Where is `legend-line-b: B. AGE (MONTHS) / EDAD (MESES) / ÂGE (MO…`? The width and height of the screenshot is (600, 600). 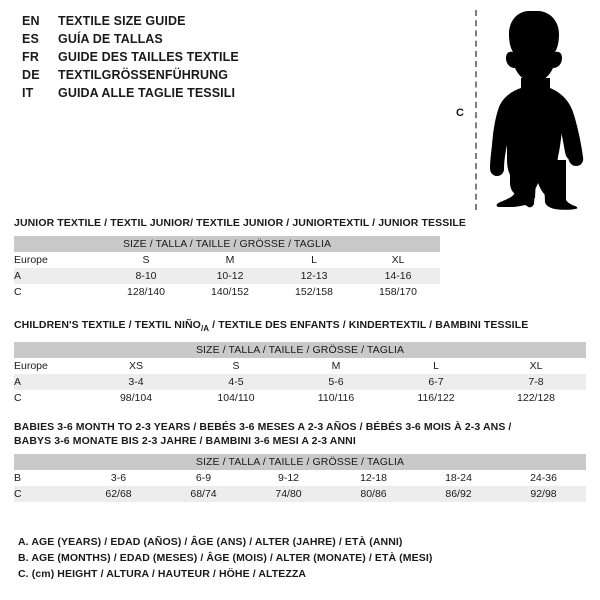 legend-line-b: B. AGE (MONTHS) / EDAD (MESES) / ÂGE (MO… is located at coordinates (225, 558).